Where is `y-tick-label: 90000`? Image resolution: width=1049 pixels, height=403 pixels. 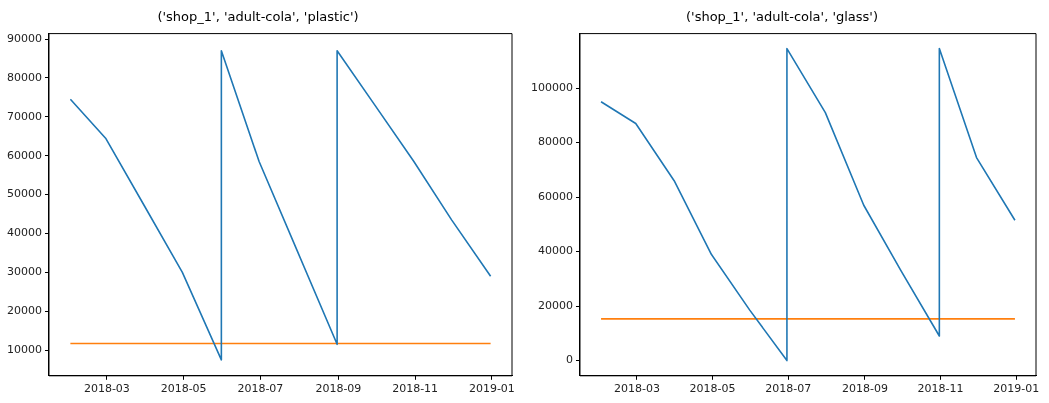 y-tick-label: 90000 is located at coordinates (24, 38).